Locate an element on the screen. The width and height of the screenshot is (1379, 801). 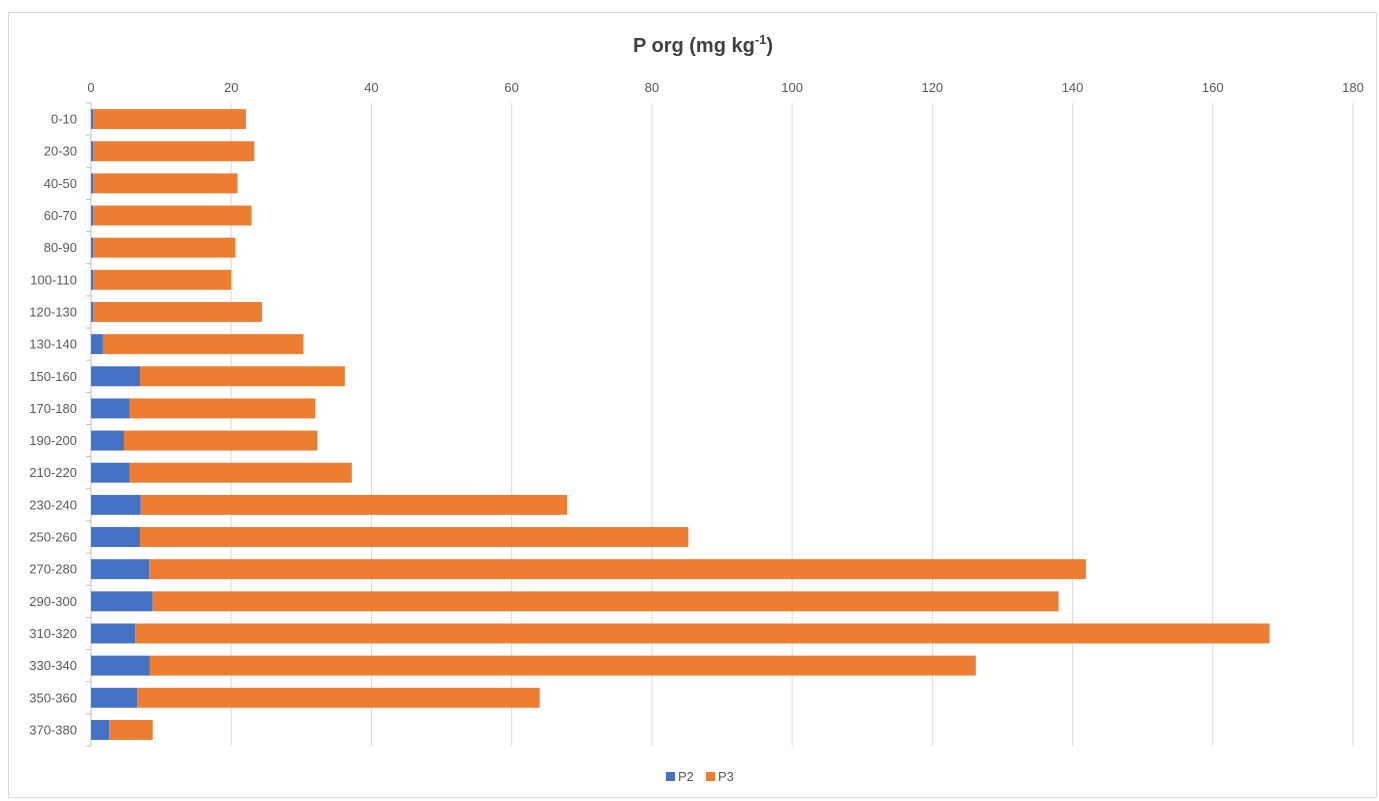
y-tick-label: 0-10 is located at coordinates (64, 119).